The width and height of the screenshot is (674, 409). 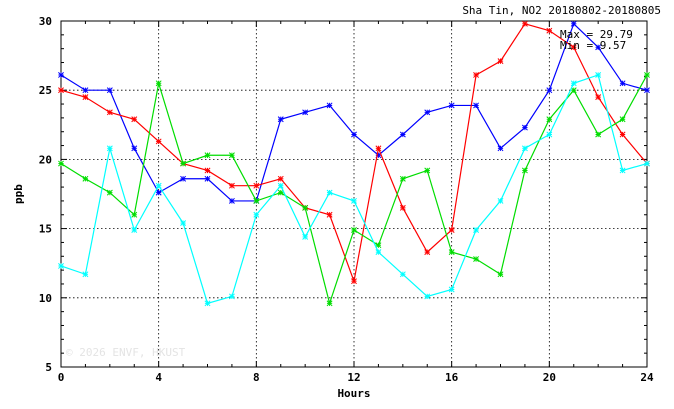 What do you see at coordinates (596, 34) in the screenshot?
I see `max-annotation: Max = 29.79` at bounding box center [596, 34].